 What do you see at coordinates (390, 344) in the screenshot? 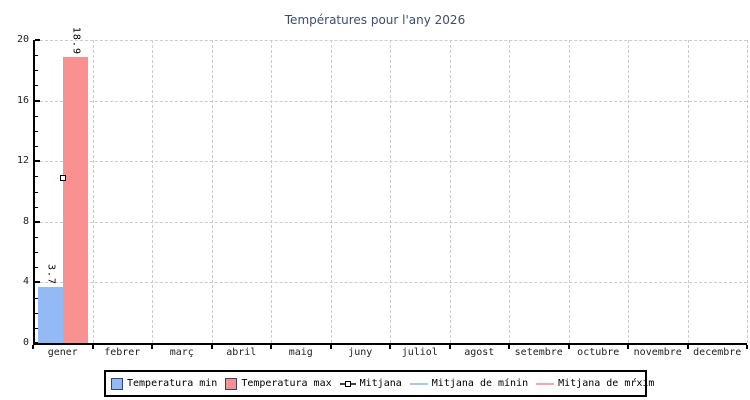
I see `x-axis-line` at bounding box center [390, 344].